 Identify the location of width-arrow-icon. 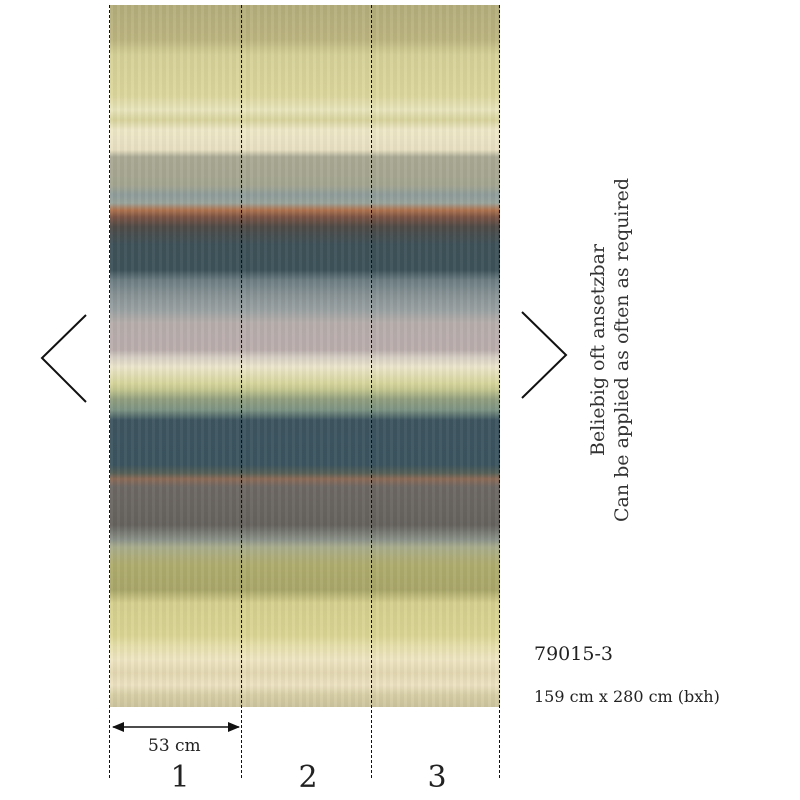
(176, 727).